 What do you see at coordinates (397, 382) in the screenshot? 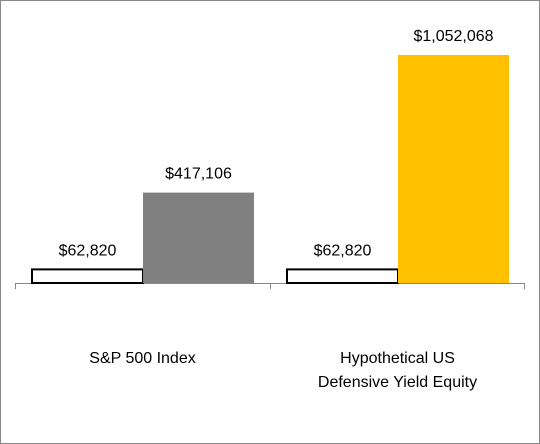
I see `x-tick-label: Defensive Yield Equity` at bounding box center [397, 382].